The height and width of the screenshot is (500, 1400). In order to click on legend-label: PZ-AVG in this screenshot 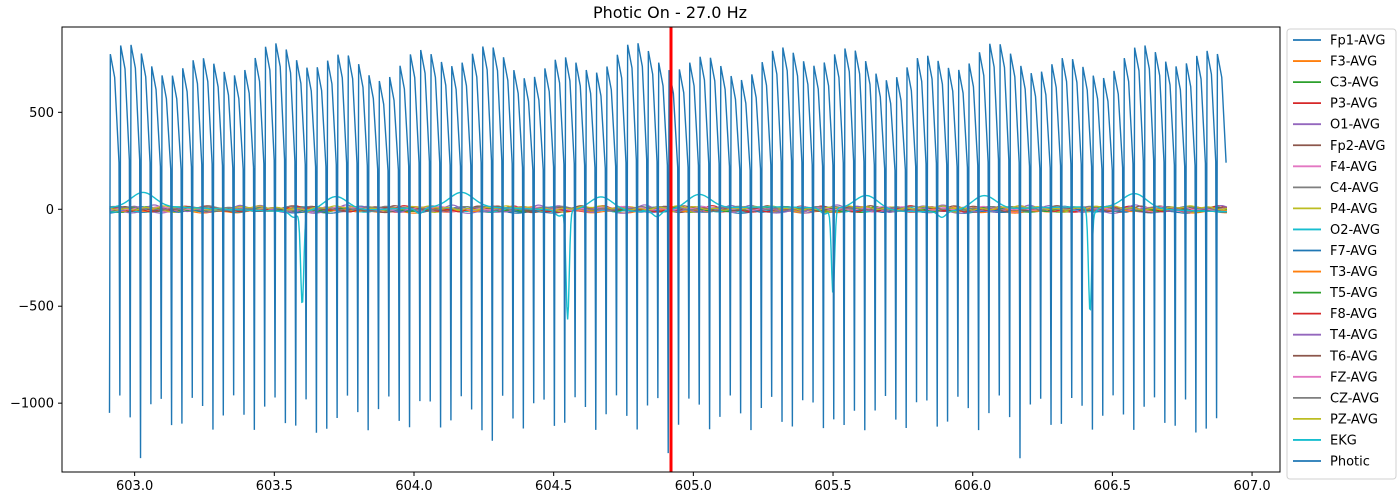, I will do `click(1354, 419)`.